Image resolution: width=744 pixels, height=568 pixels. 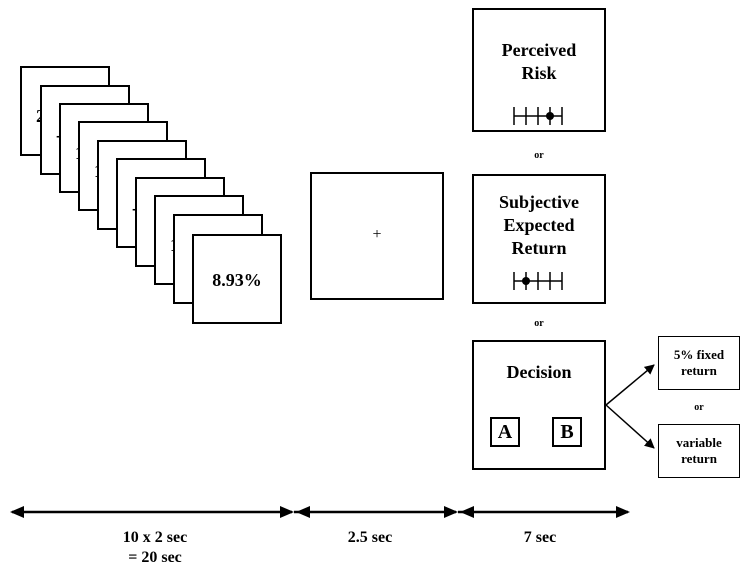 I want to click on variable-return-line1: variable, so click(x=699, y=442).